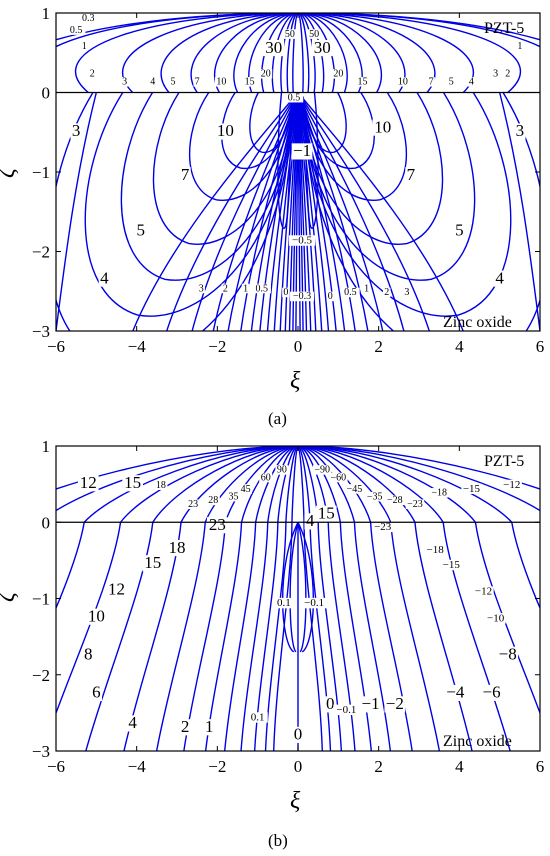 The image size is (550, 856). Describe the element at coordinates (519, 211) in the screenshot. I see `contour-line-outer` at that location.